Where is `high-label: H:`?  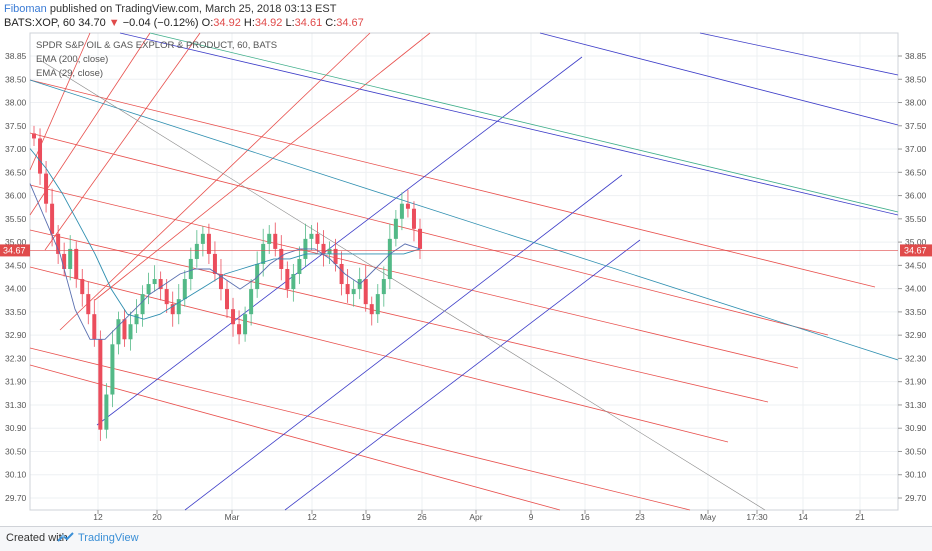 high-label: H: is located at coordinates (249, 23).